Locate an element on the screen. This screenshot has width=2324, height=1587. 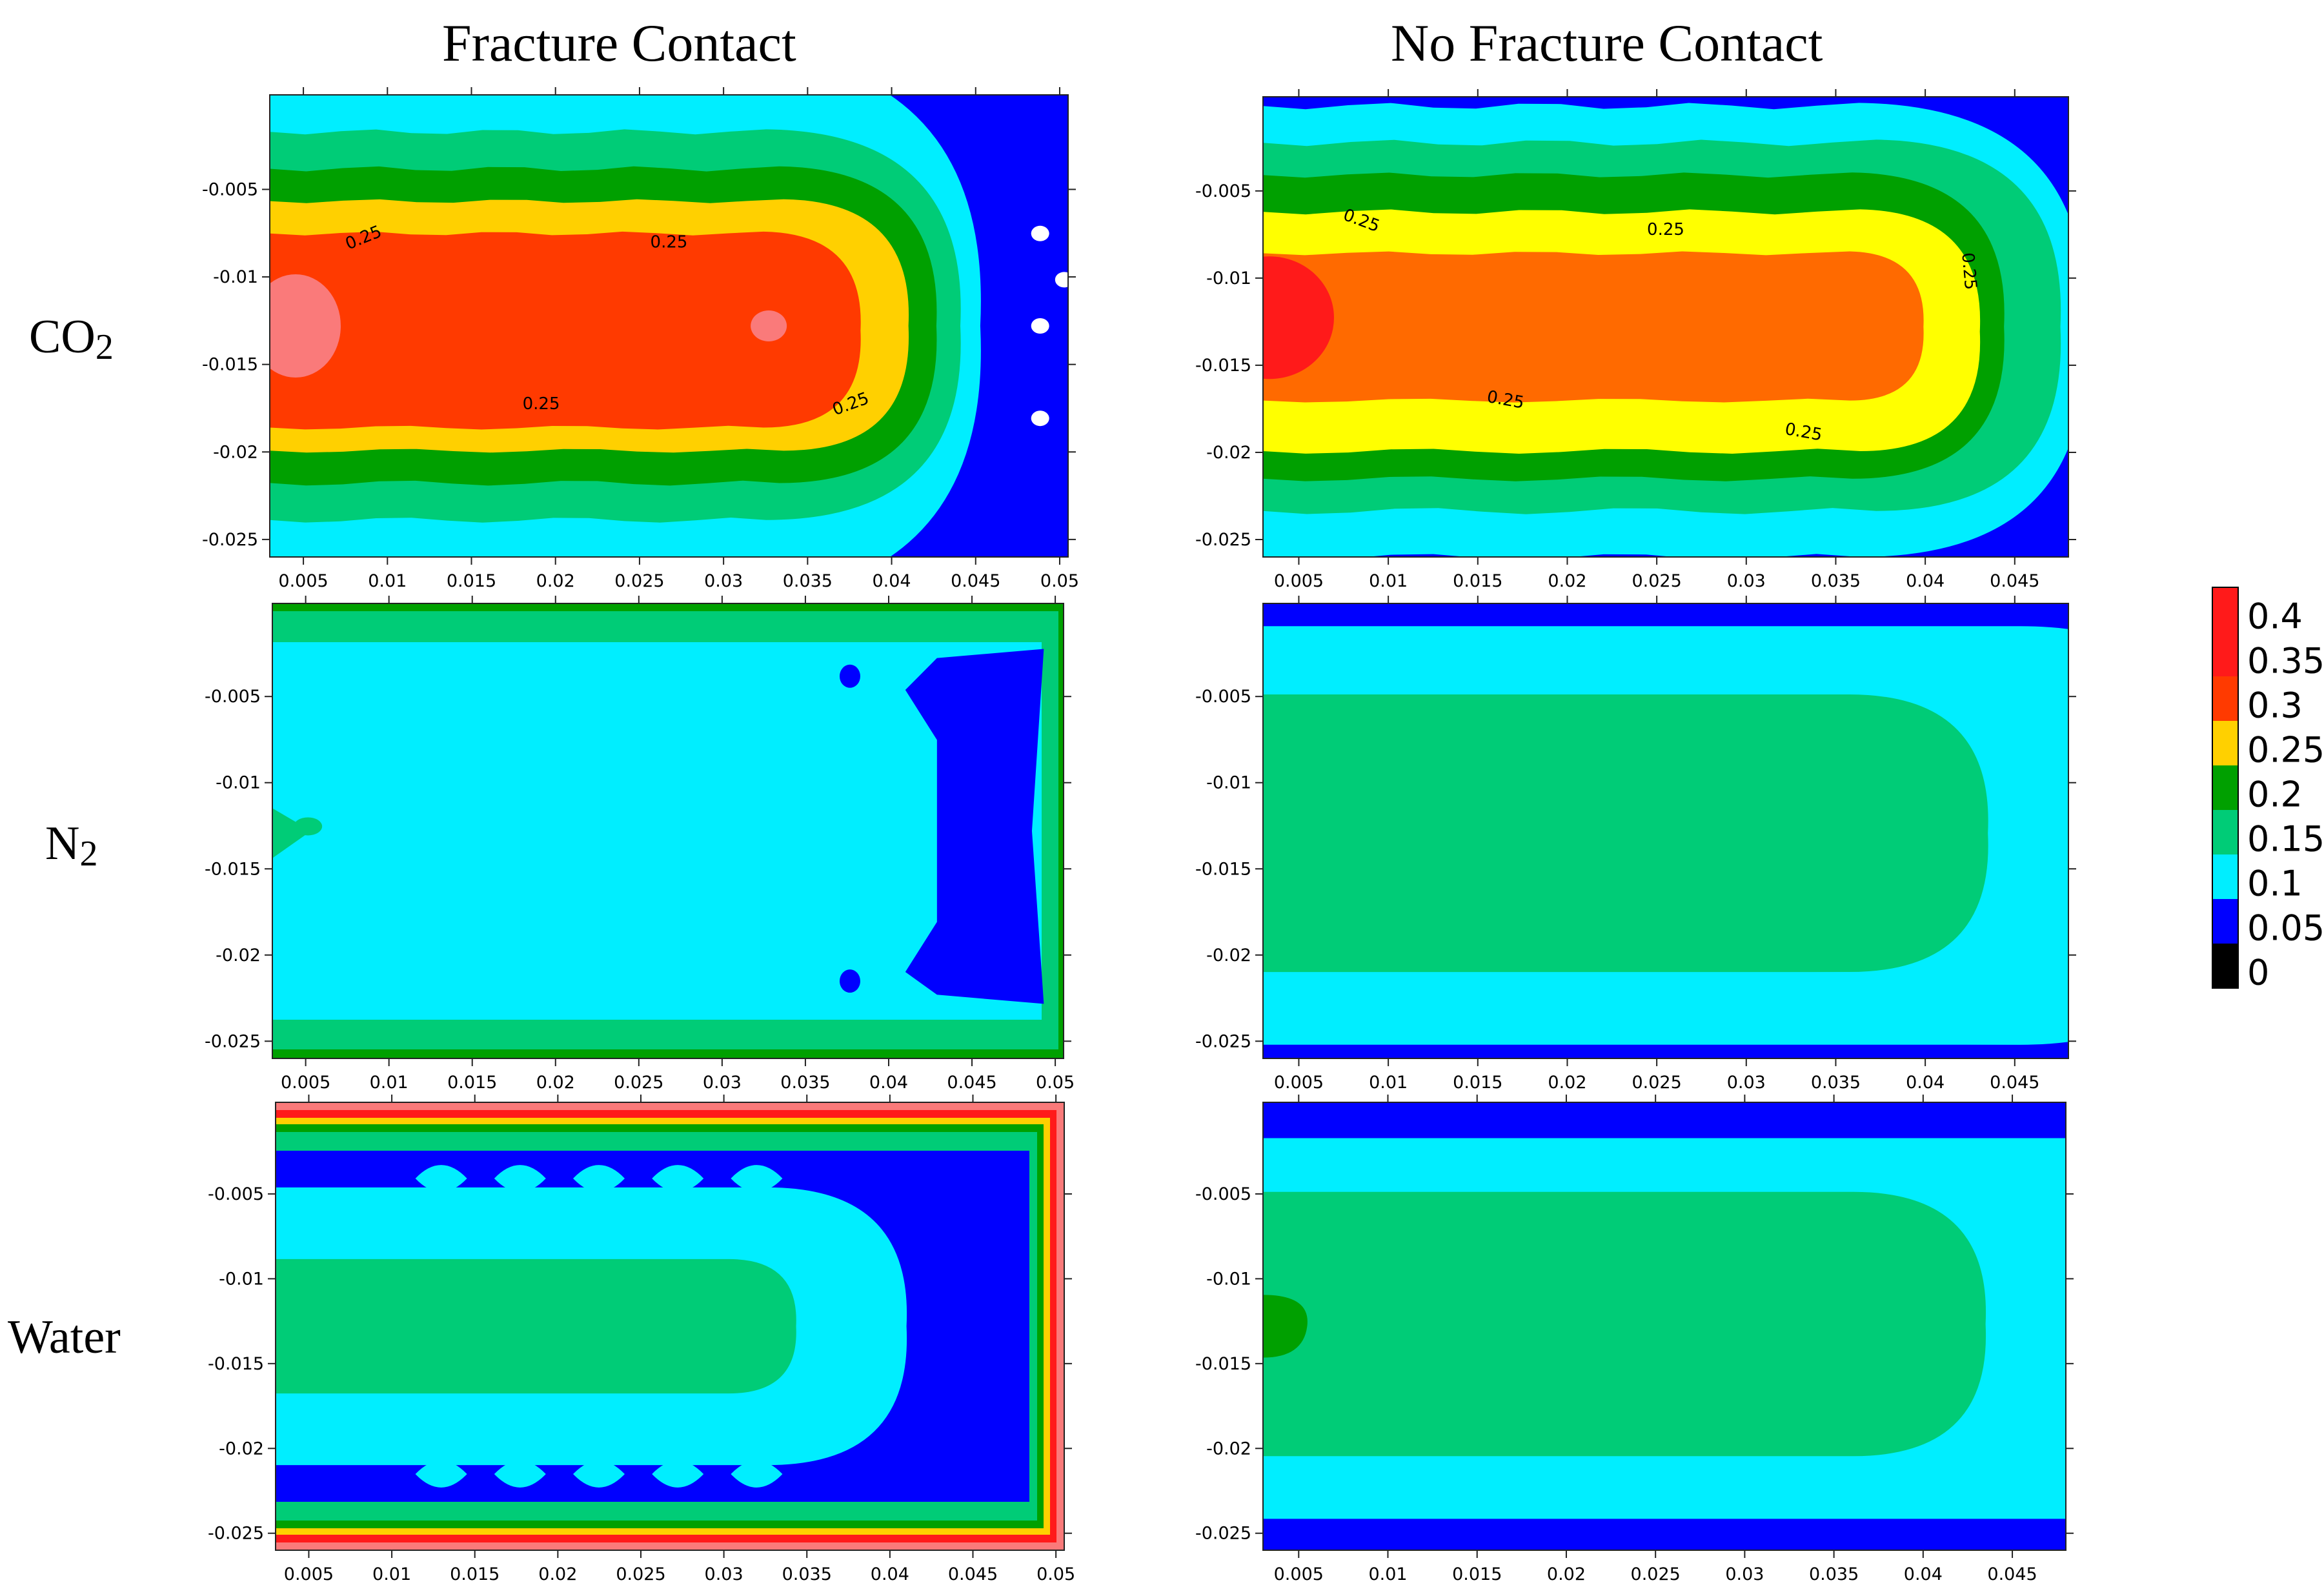
co2-left-peak-inlet is located at coordinates (305, 326).